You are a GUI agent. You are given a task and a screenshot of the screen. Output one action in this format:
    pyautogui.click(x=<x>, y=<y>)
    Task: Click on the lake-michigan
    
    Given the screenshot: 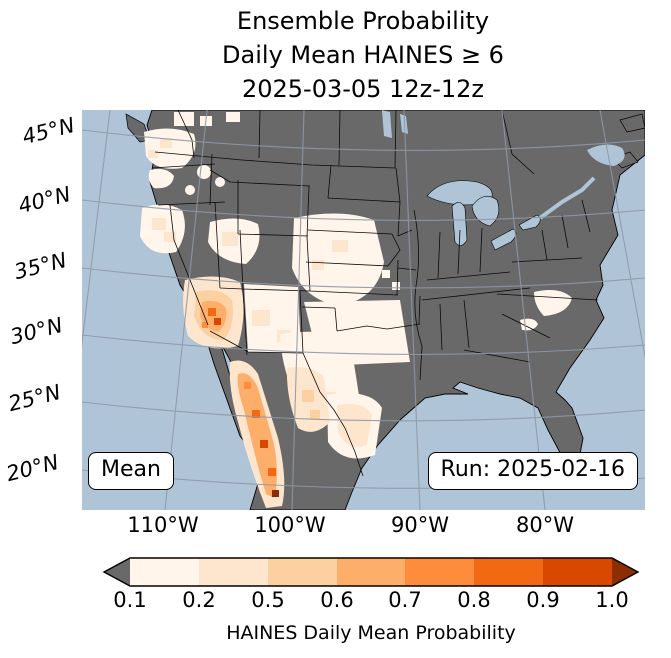 What is the action you would take?
    pyautogui.click(x=459, y=224)
    